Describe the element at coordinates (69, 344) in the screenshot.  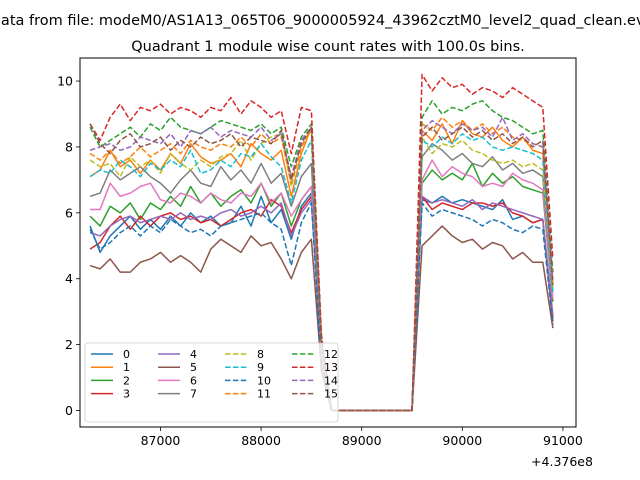
I see `y-tick-label: 2` at that location.